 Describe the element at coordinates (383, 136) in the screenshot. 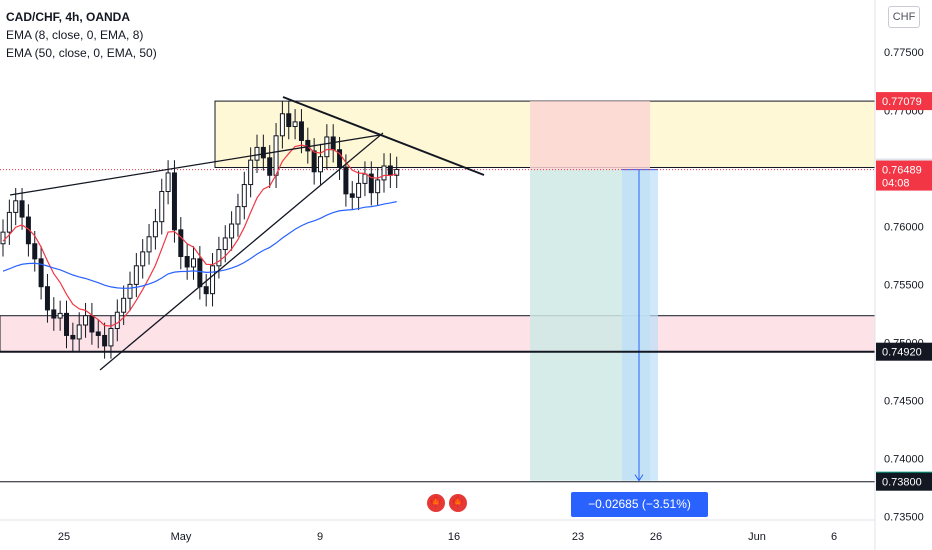

I see `falling-trendline` at that location.